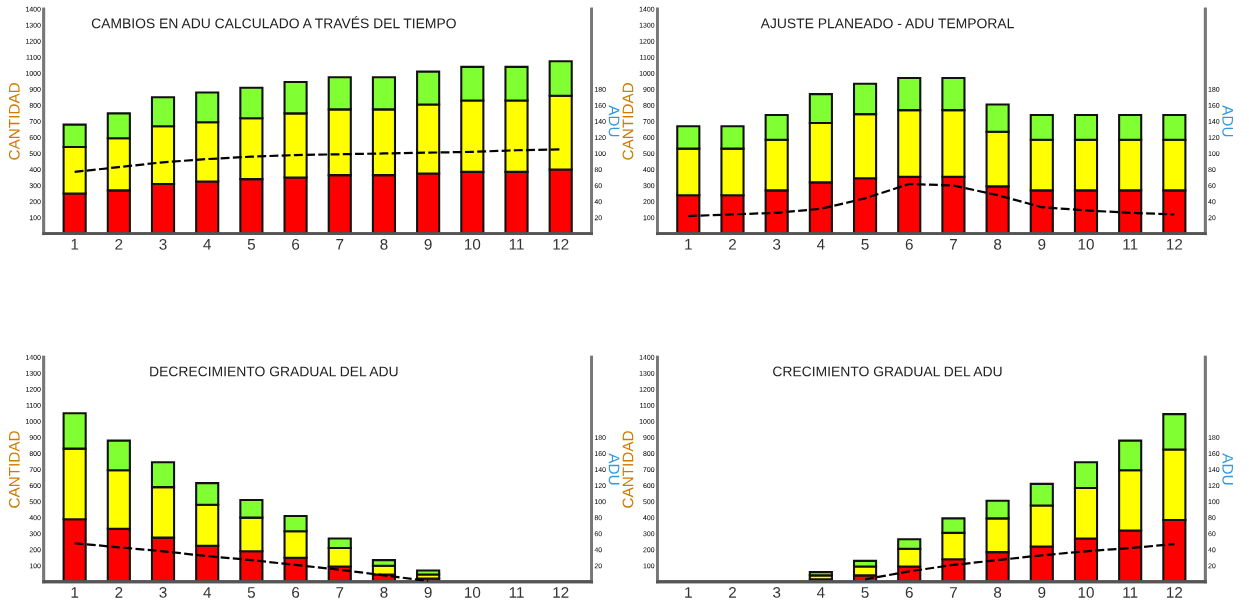 The width and height of the screenshot is (1249, 606). Describe the element at coordinates (273, 22) in the screenshot. I see `chart-title: CAMBIOS EN ADU CALCULADO A TRAVÉS DEL TIEMPO` at that location.